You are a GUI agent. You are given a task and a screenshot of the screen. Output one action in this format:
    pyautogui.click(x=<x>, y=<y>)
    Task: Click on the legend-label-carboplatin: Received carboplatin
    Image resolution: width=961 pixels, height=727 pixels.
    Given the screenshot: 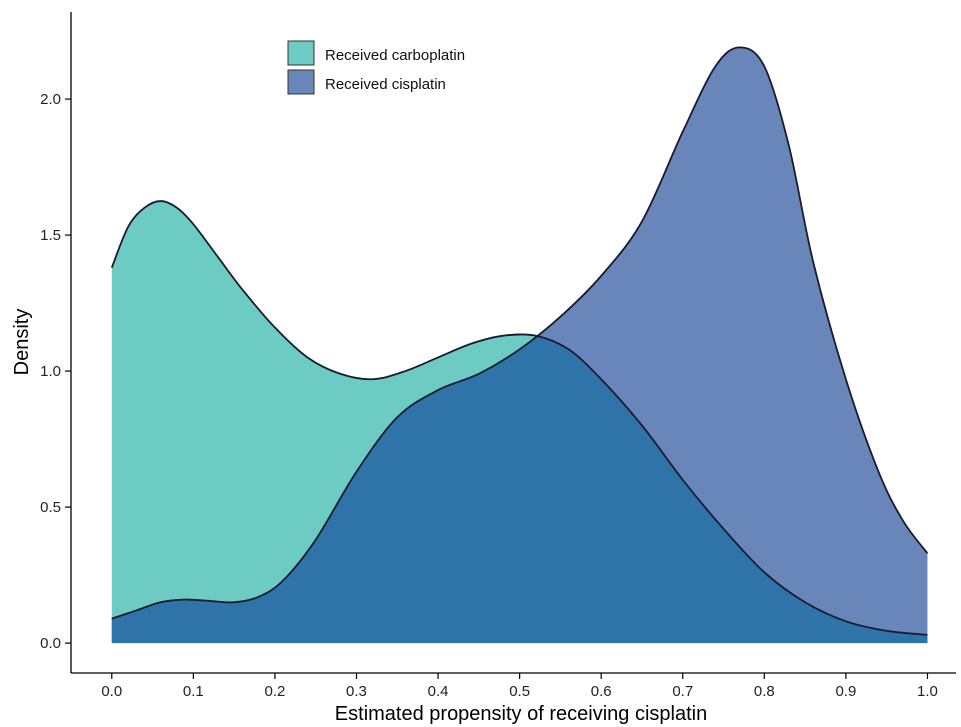 What is the action you would take?
    pyautogui.click(x=395, y=55)
    